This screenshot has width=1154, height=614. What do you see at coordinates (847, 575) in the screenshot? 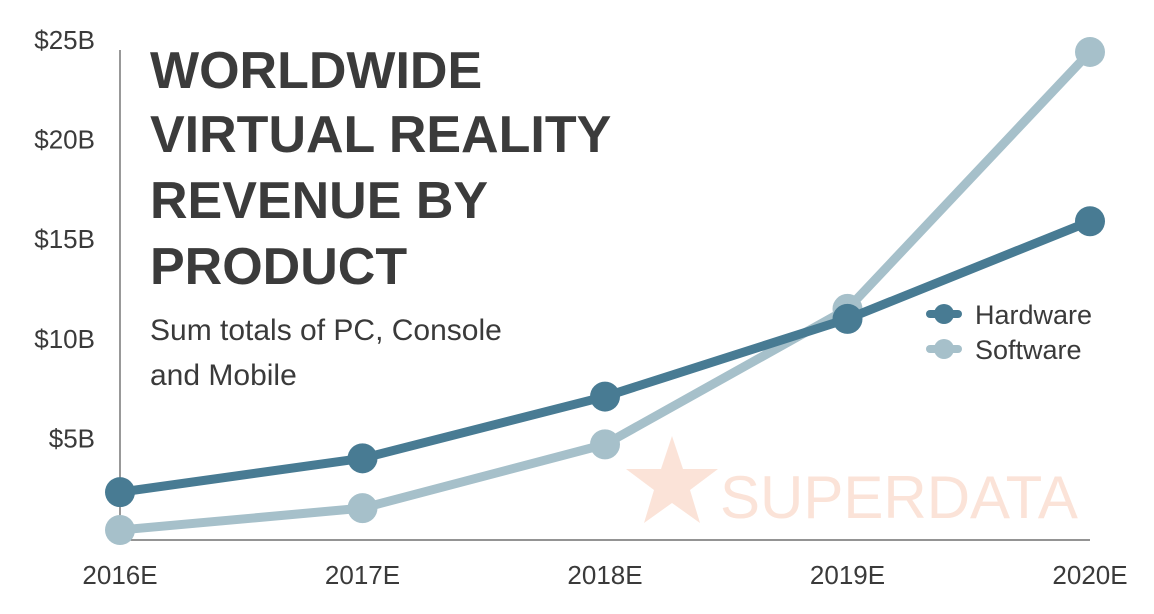
I see `x-tick-label: 2019E` at bounding box center [847, 575].